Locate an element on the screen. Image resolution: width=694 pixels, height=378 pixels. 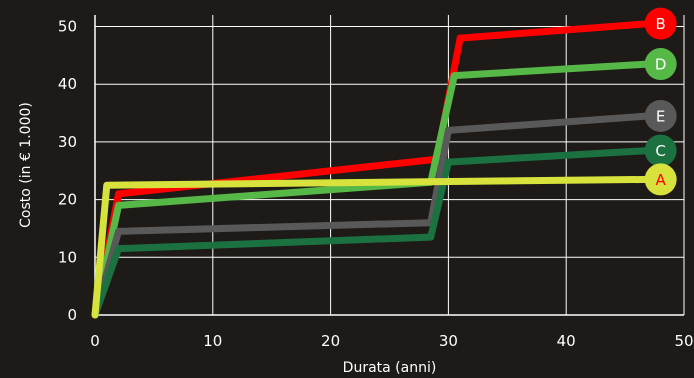
y-tick-label-2: 20 is located at coordinates (67, 200).